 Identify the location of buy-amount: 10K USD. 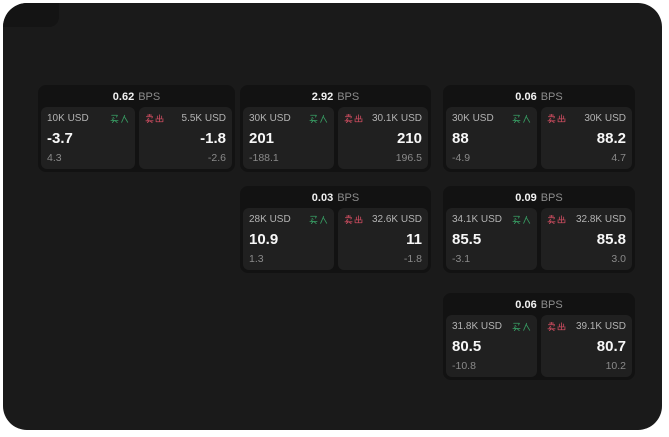
(68, 118).